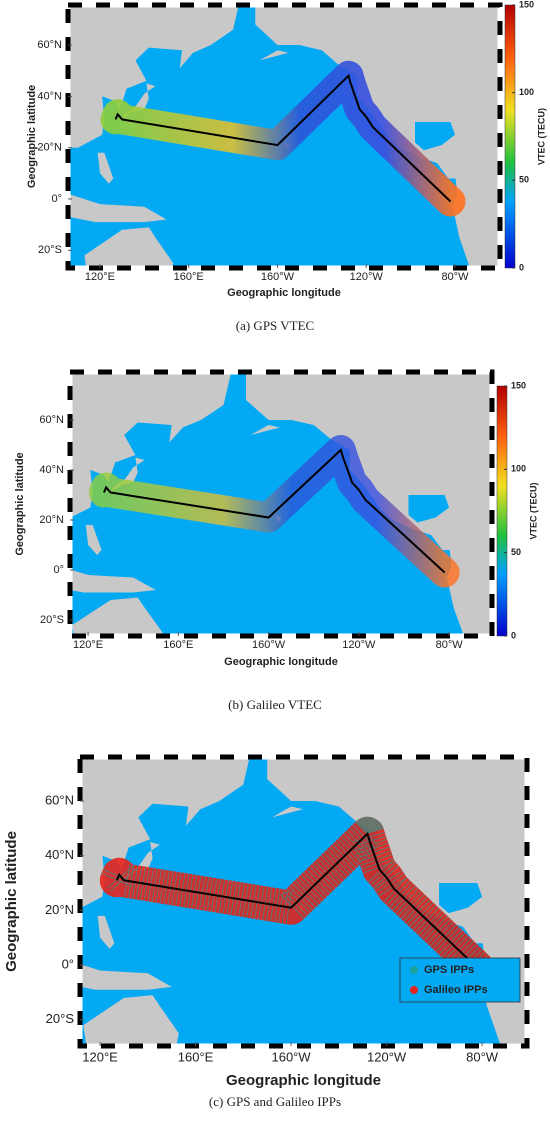 The width and height of the screenshot is (550, 1121). I want to click on caption: (b) Galileo VTEC, so click(275, 704).